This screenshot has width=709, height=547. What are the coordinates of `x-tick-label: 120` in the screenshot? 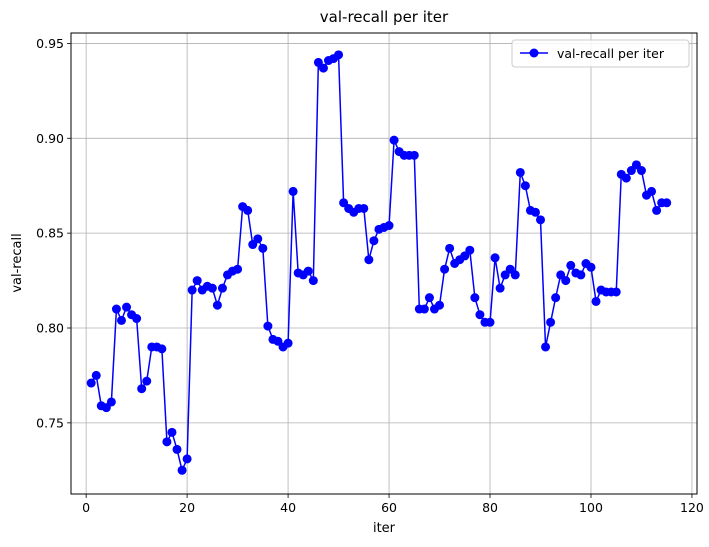 It's located at (692, 507).